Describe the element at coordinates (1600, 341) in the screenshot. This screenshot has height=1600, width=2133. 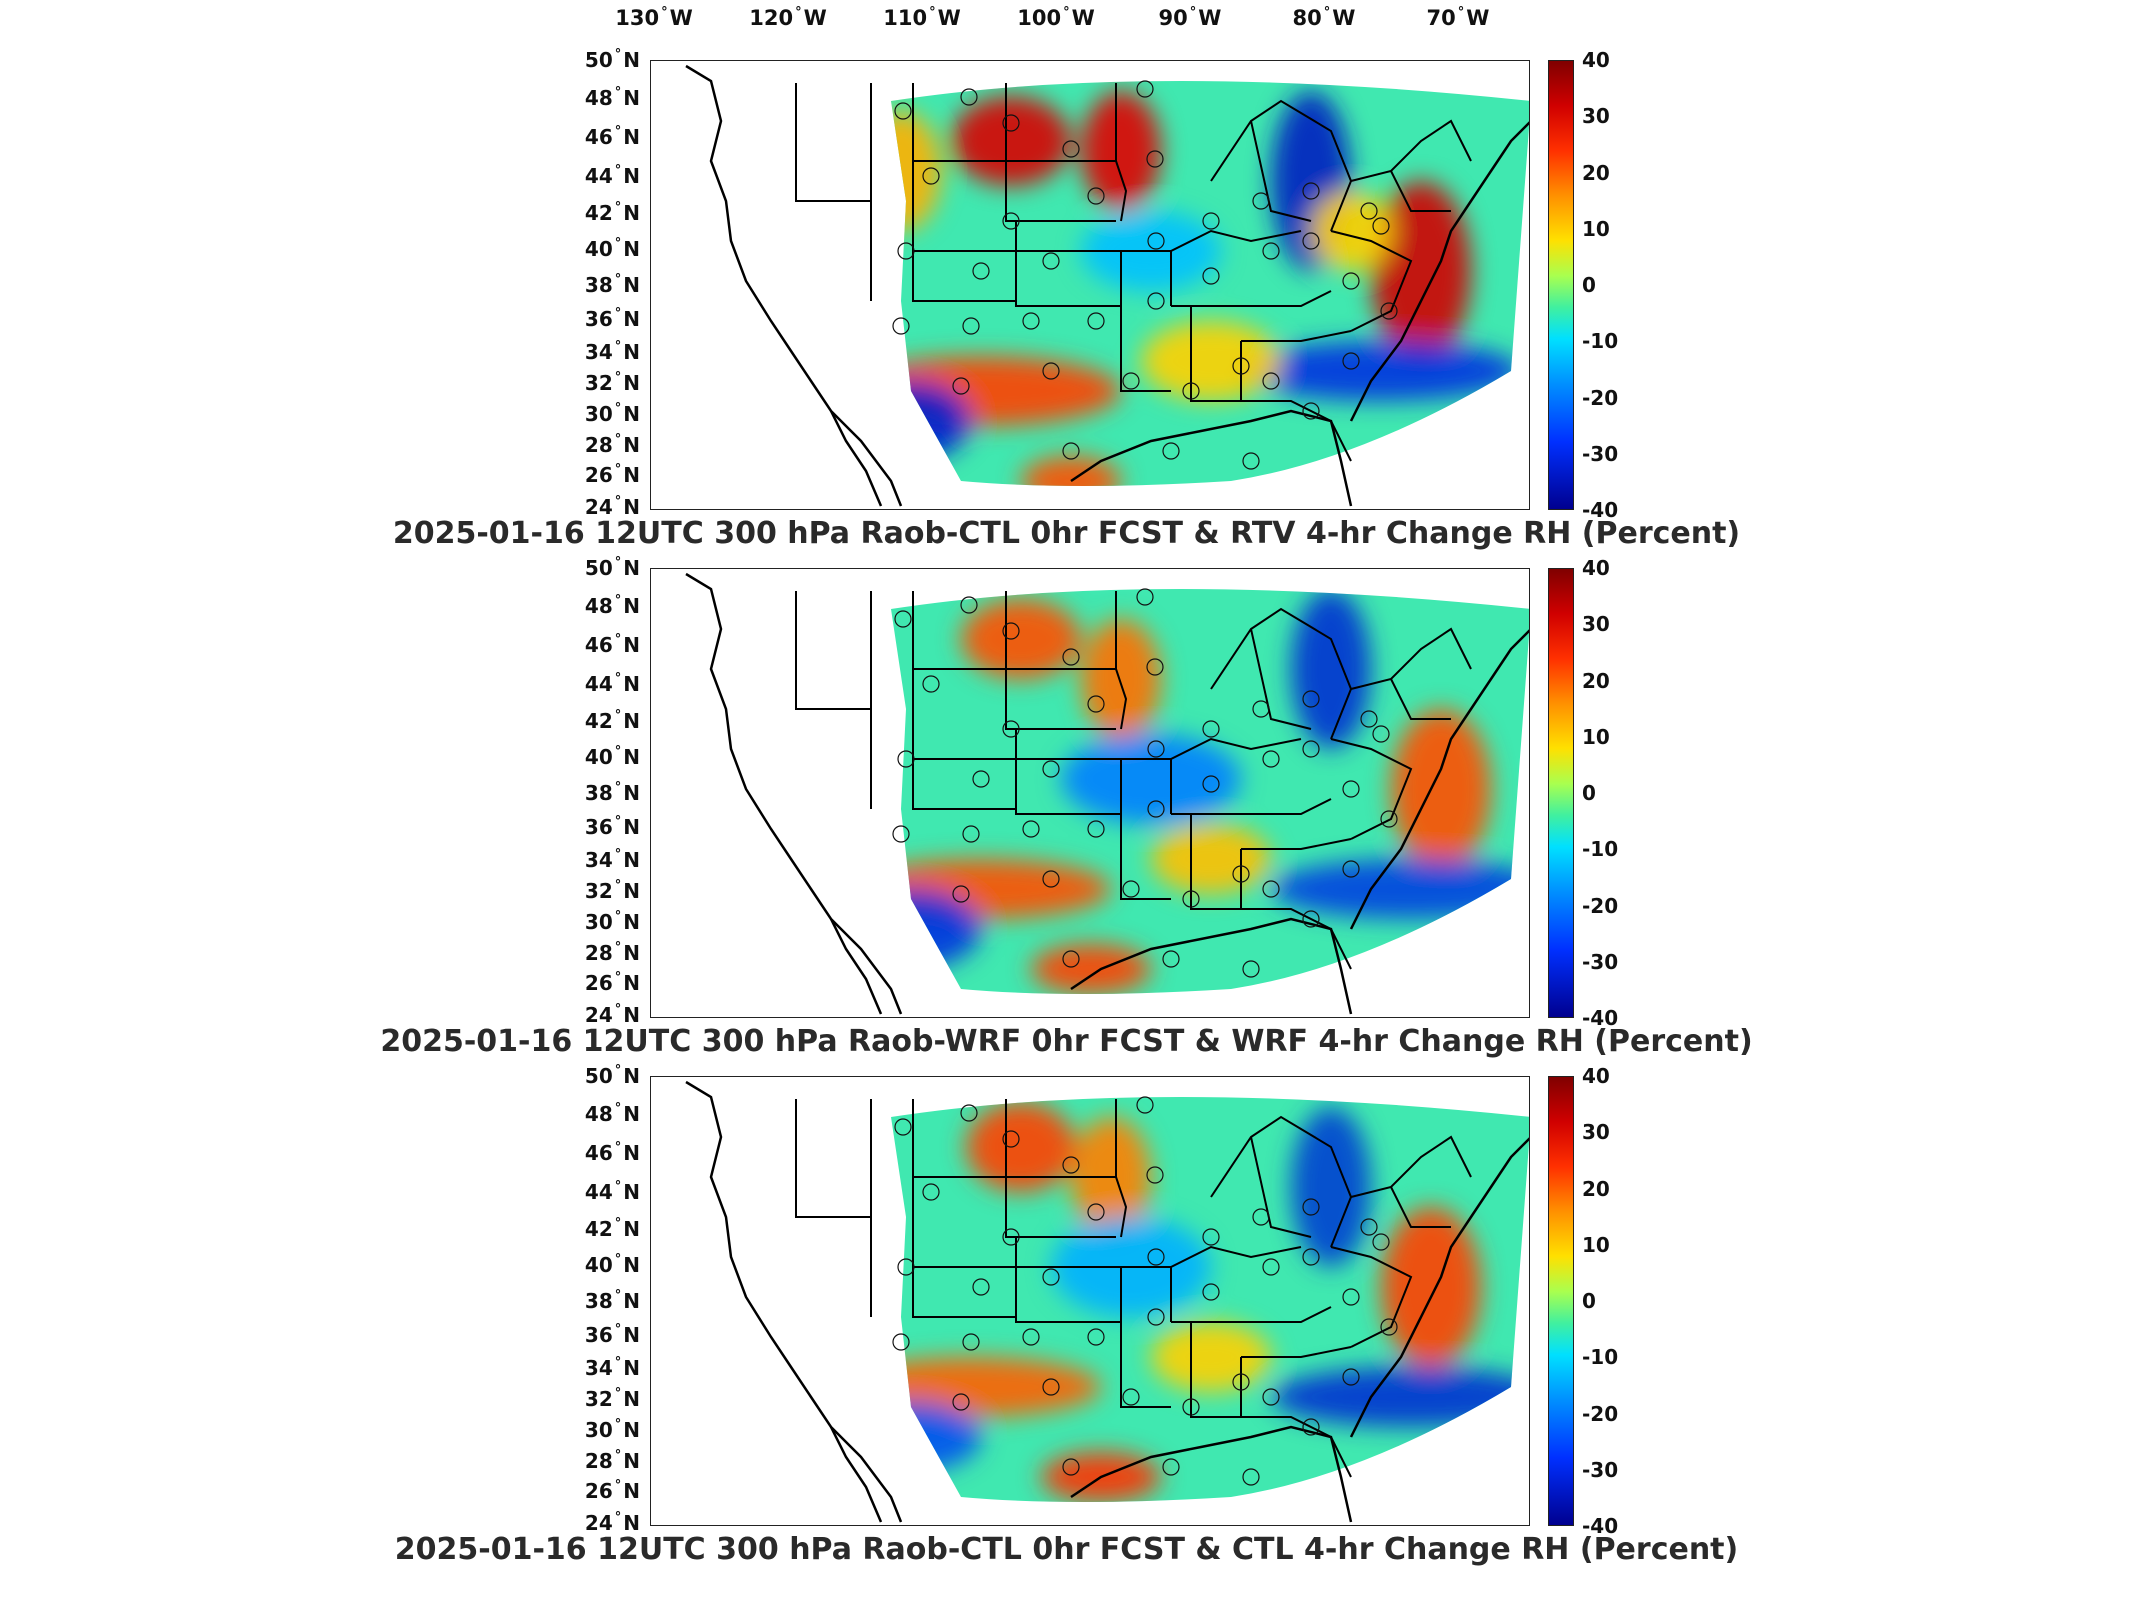
I see `colorbar-tick-label: -10` at that location.